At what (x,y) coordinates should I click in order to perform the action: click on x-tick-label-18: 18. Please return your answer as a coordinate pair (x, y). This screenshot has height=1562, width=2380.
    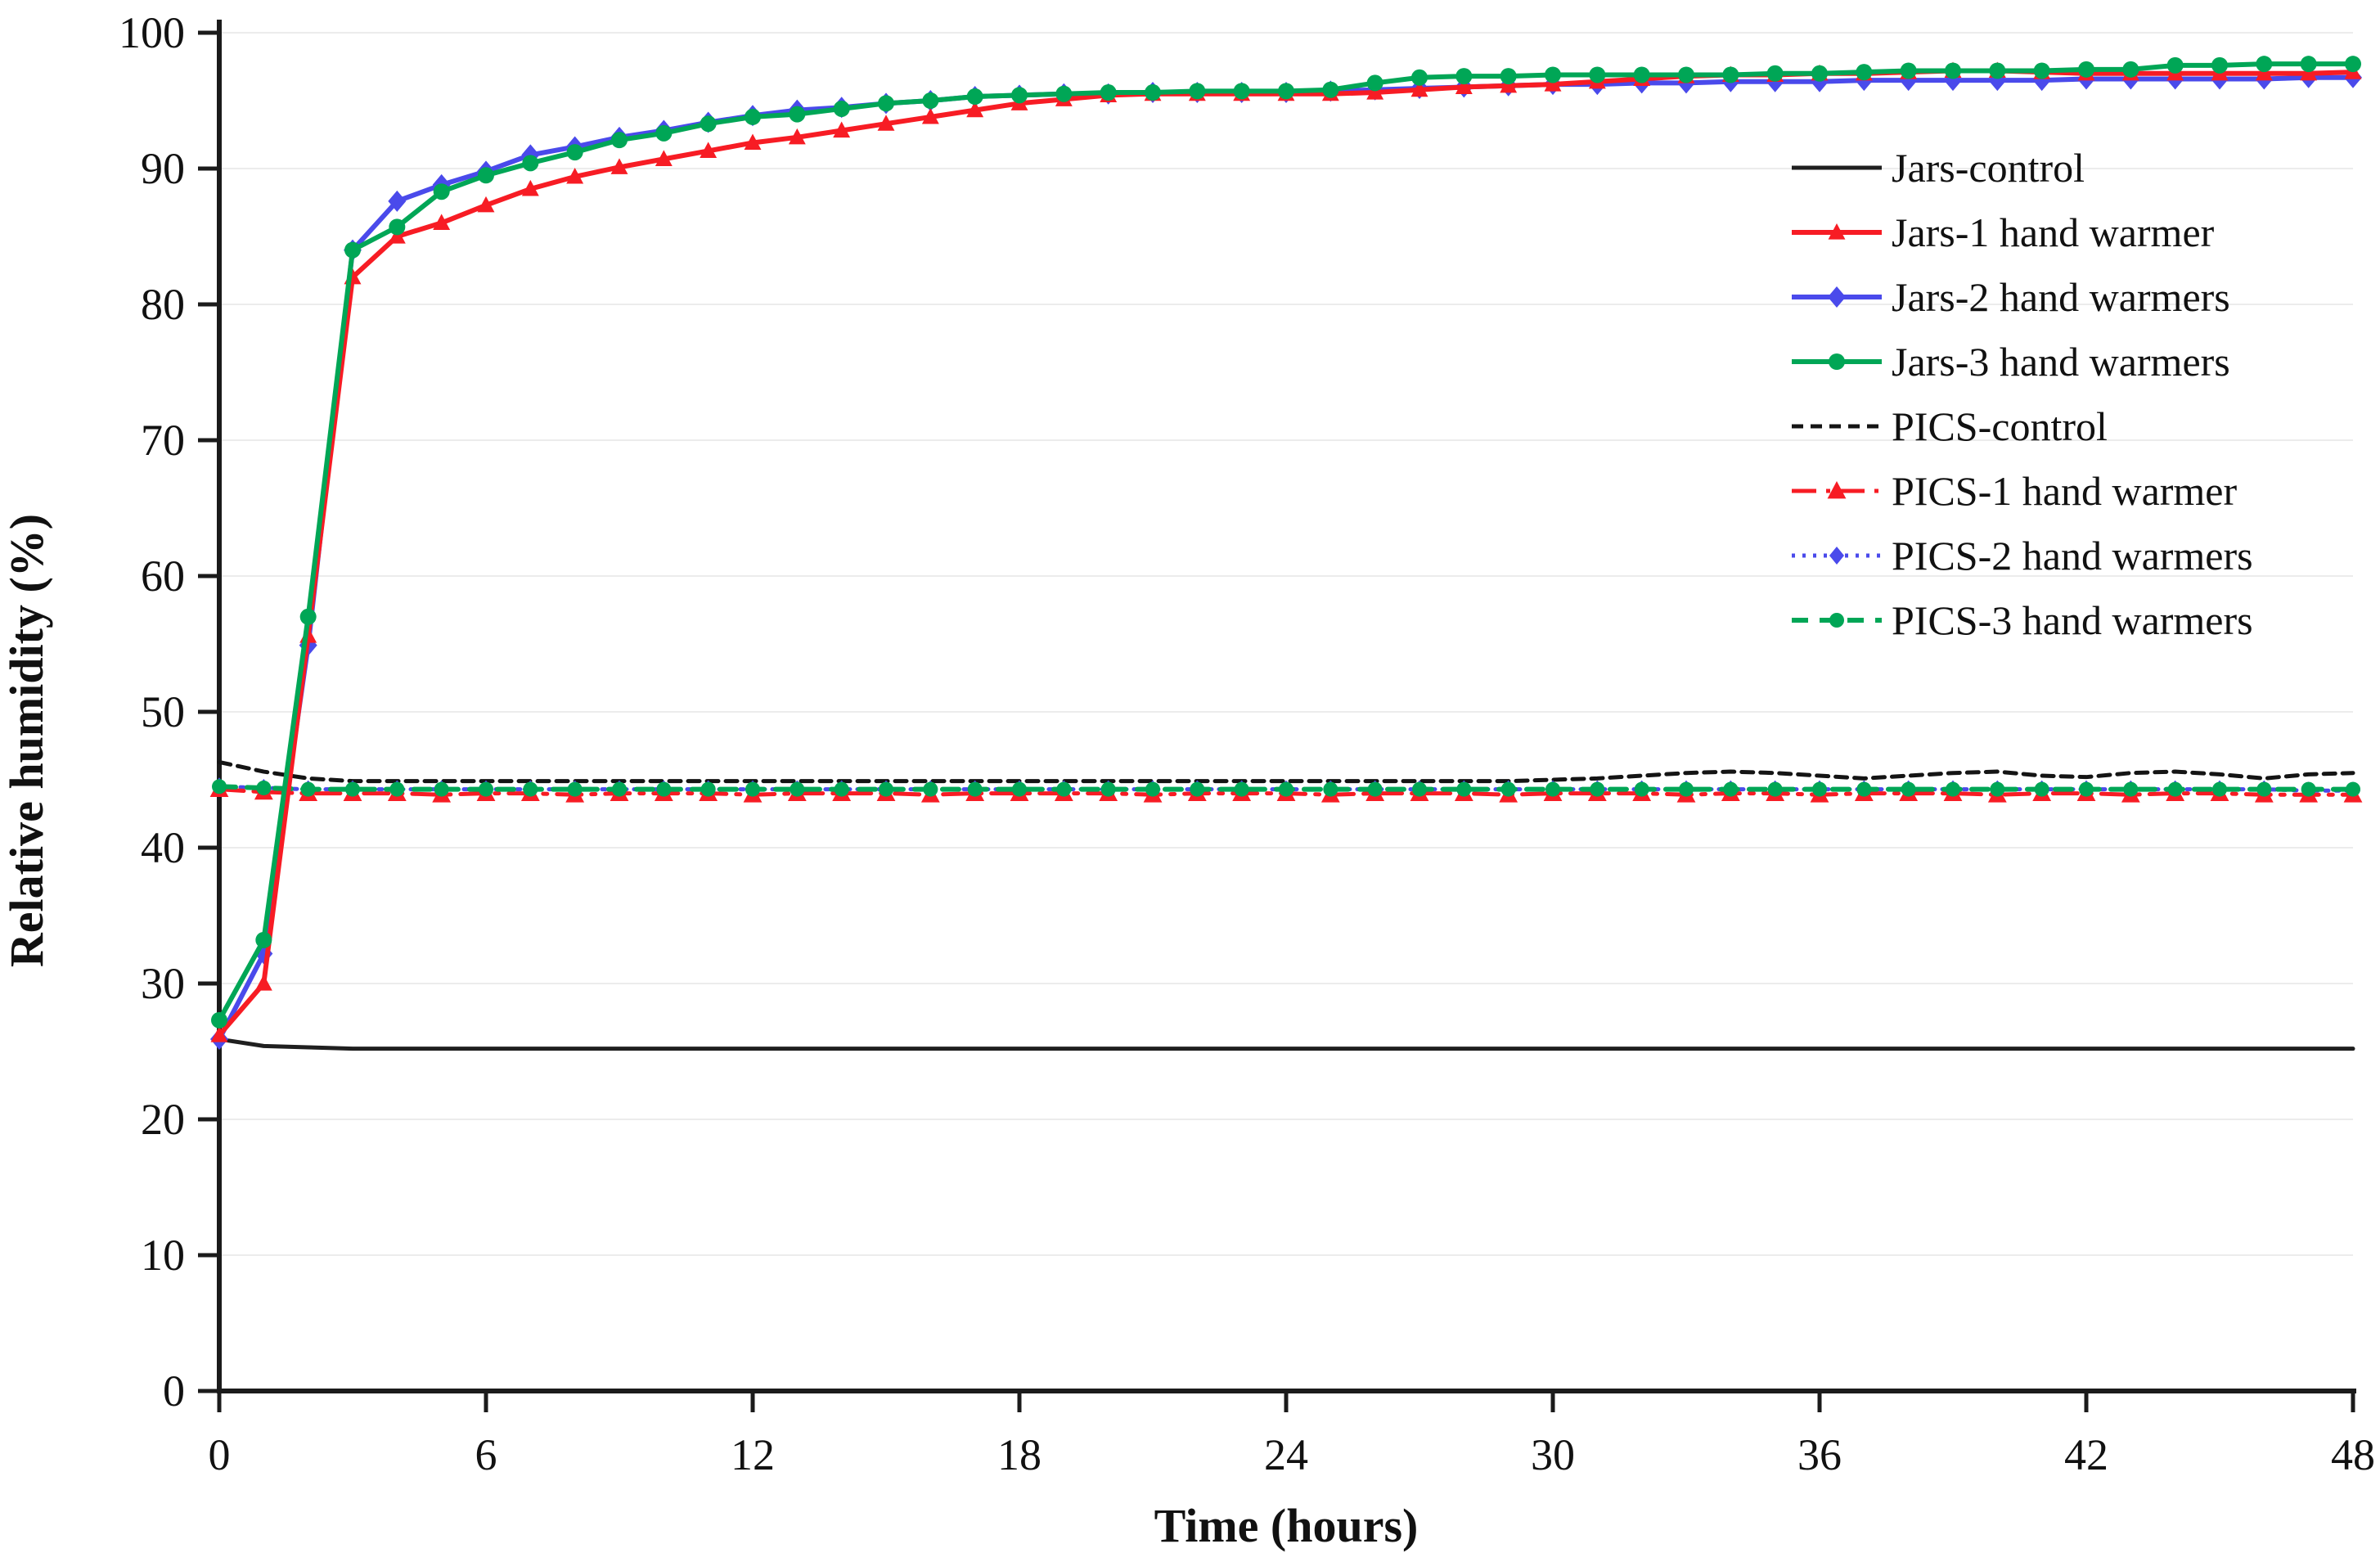
    Looking at the image, I should click on (1020, 1454).